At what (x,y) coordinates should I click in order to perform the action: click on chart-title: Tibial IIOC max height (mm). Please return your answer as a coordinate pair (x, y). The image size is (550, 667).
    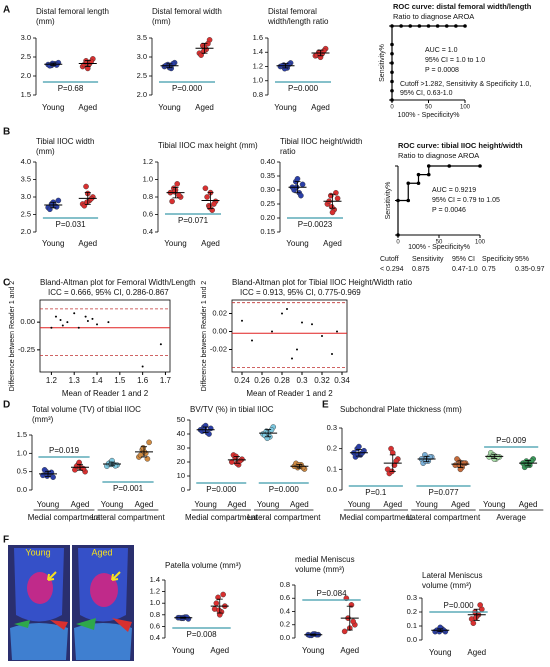
    Looking at the image, I should click on (208, 145).